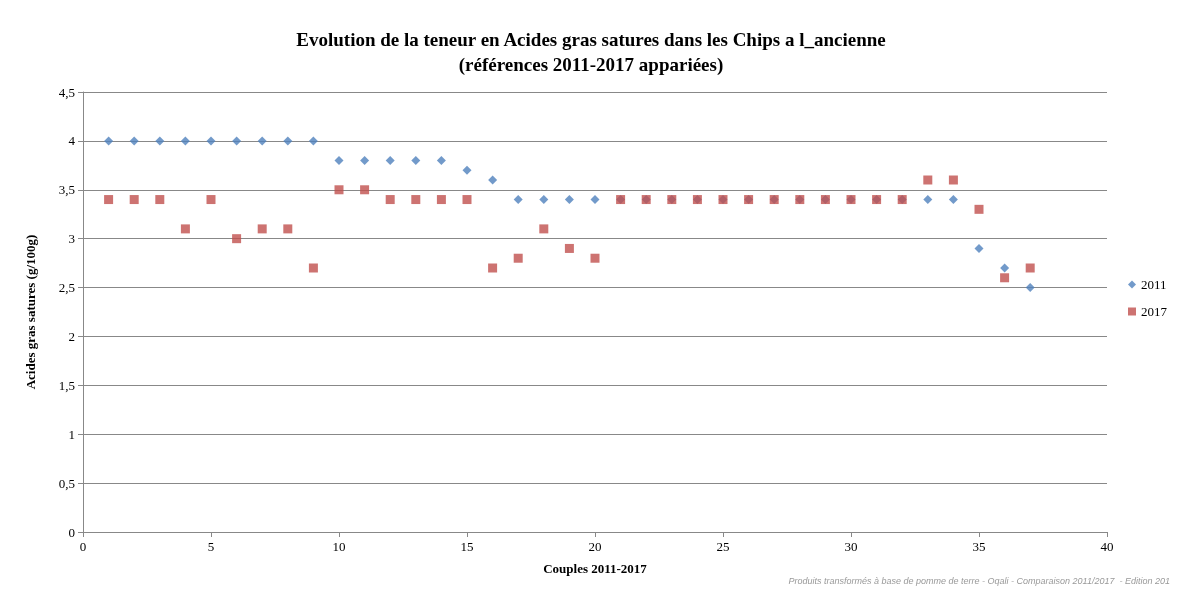 Image resolution: width=1182 pixels, height=596 pixels. What do you see at coordinates (591, 65) in the screenshot?
I see `chart-subtitle: (références 2011-2017 appariées)` at bounding box center [591, 65].